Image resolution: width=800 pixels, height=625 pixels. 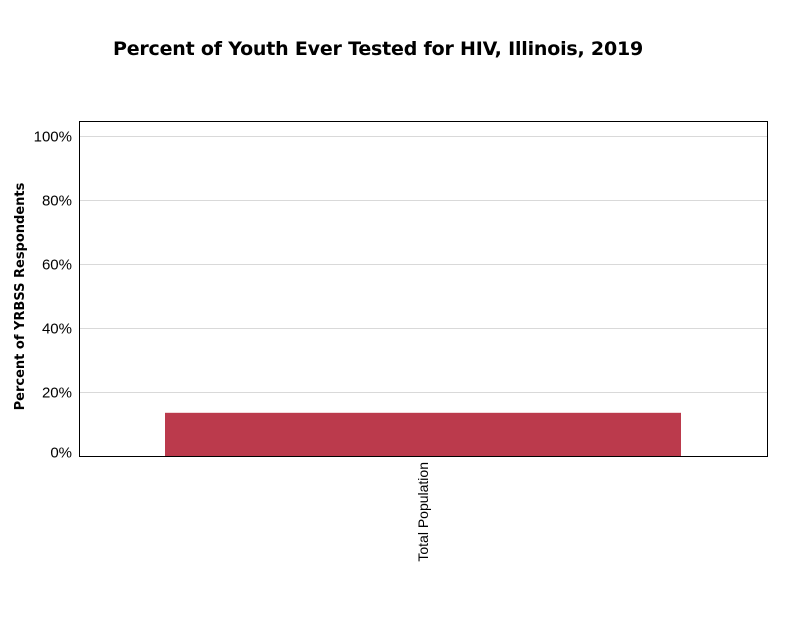 I want to click on y-tick-label: 0%, so click(x=61, y=453).